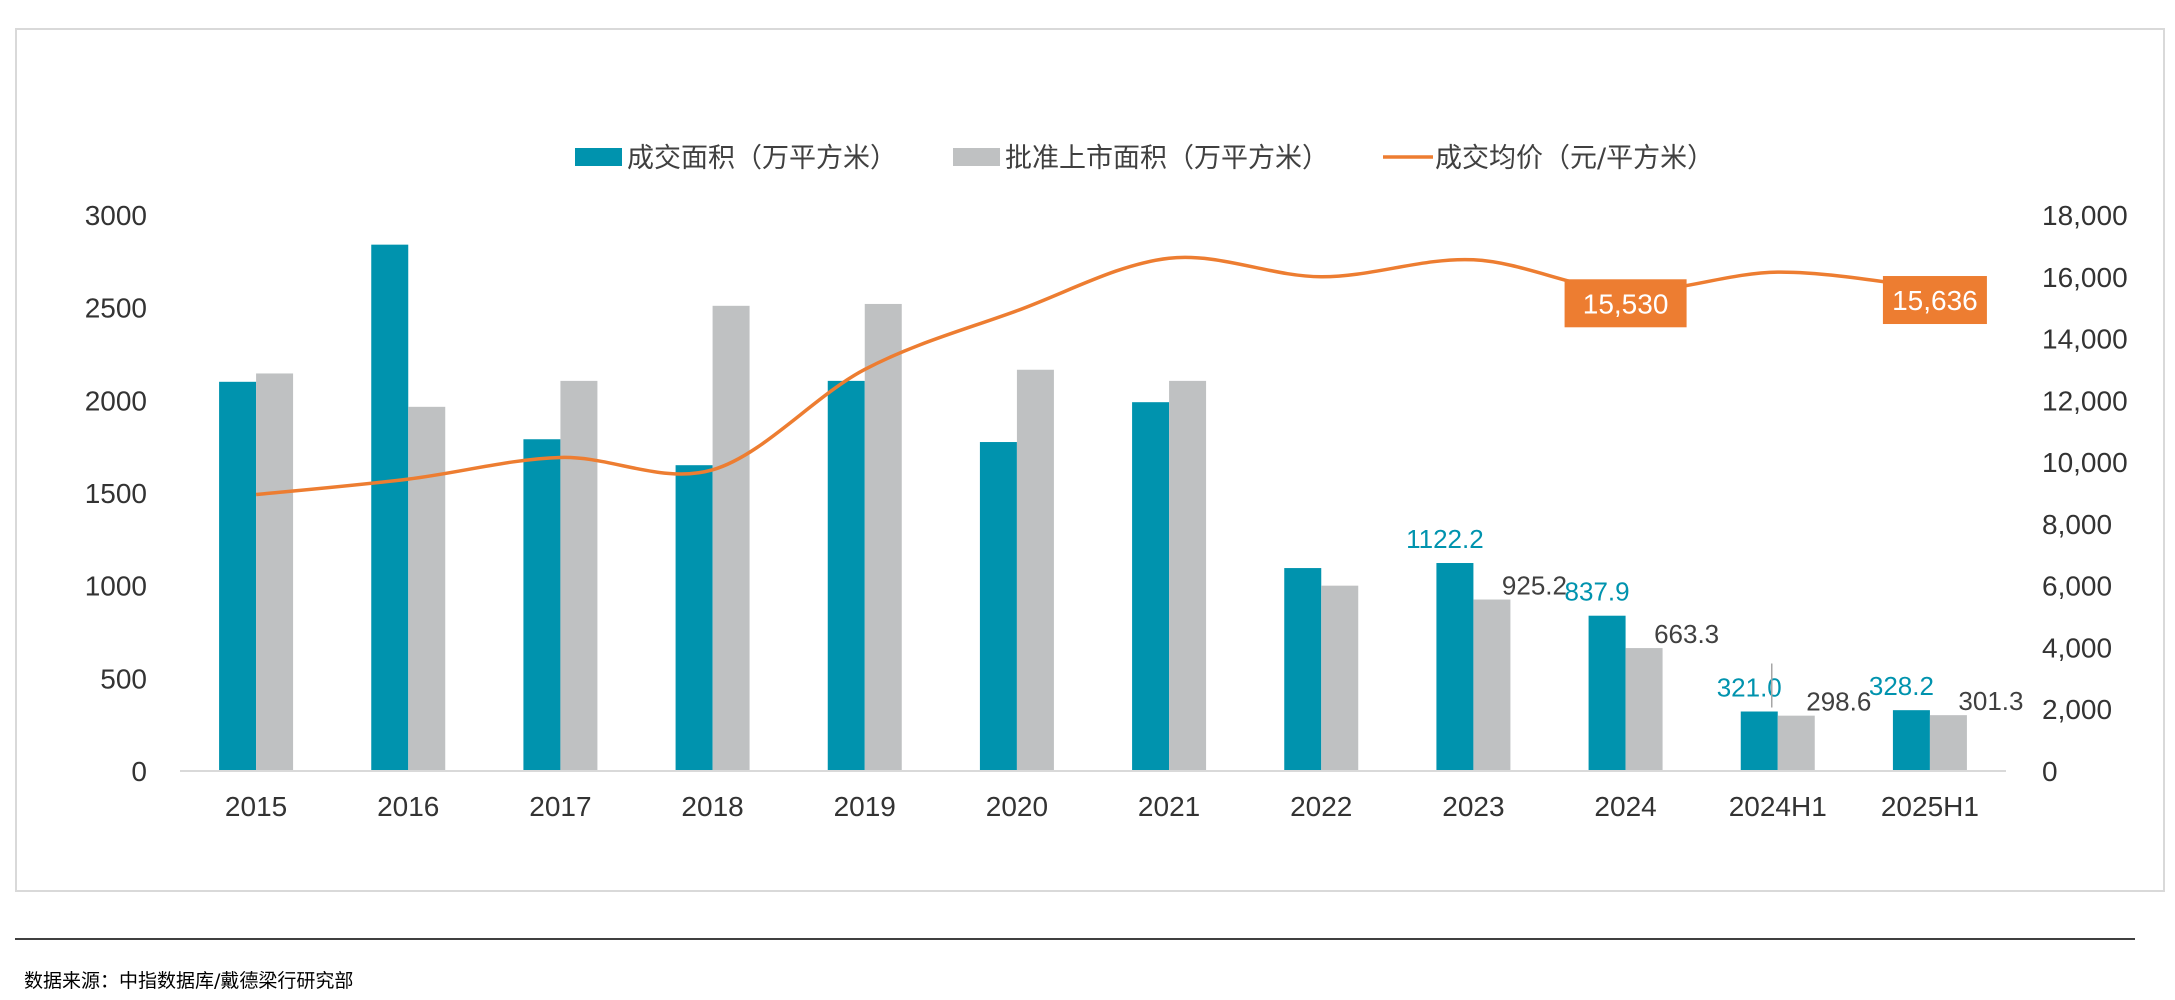 The image size is (2175, 1000). I want to click on y-left-tick-label: 1000, so click(116, 586).